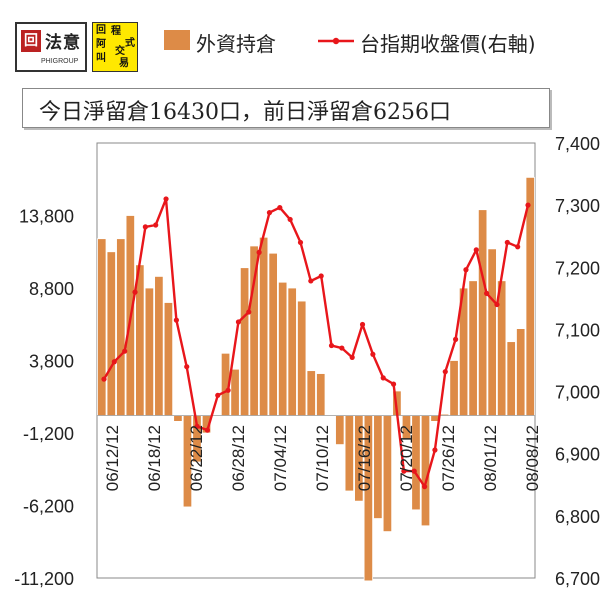 The width and height of the screenshot is (610, 614). I want to click on legend-line-label: 台指期收盤價(右軸), so click(448, 44).